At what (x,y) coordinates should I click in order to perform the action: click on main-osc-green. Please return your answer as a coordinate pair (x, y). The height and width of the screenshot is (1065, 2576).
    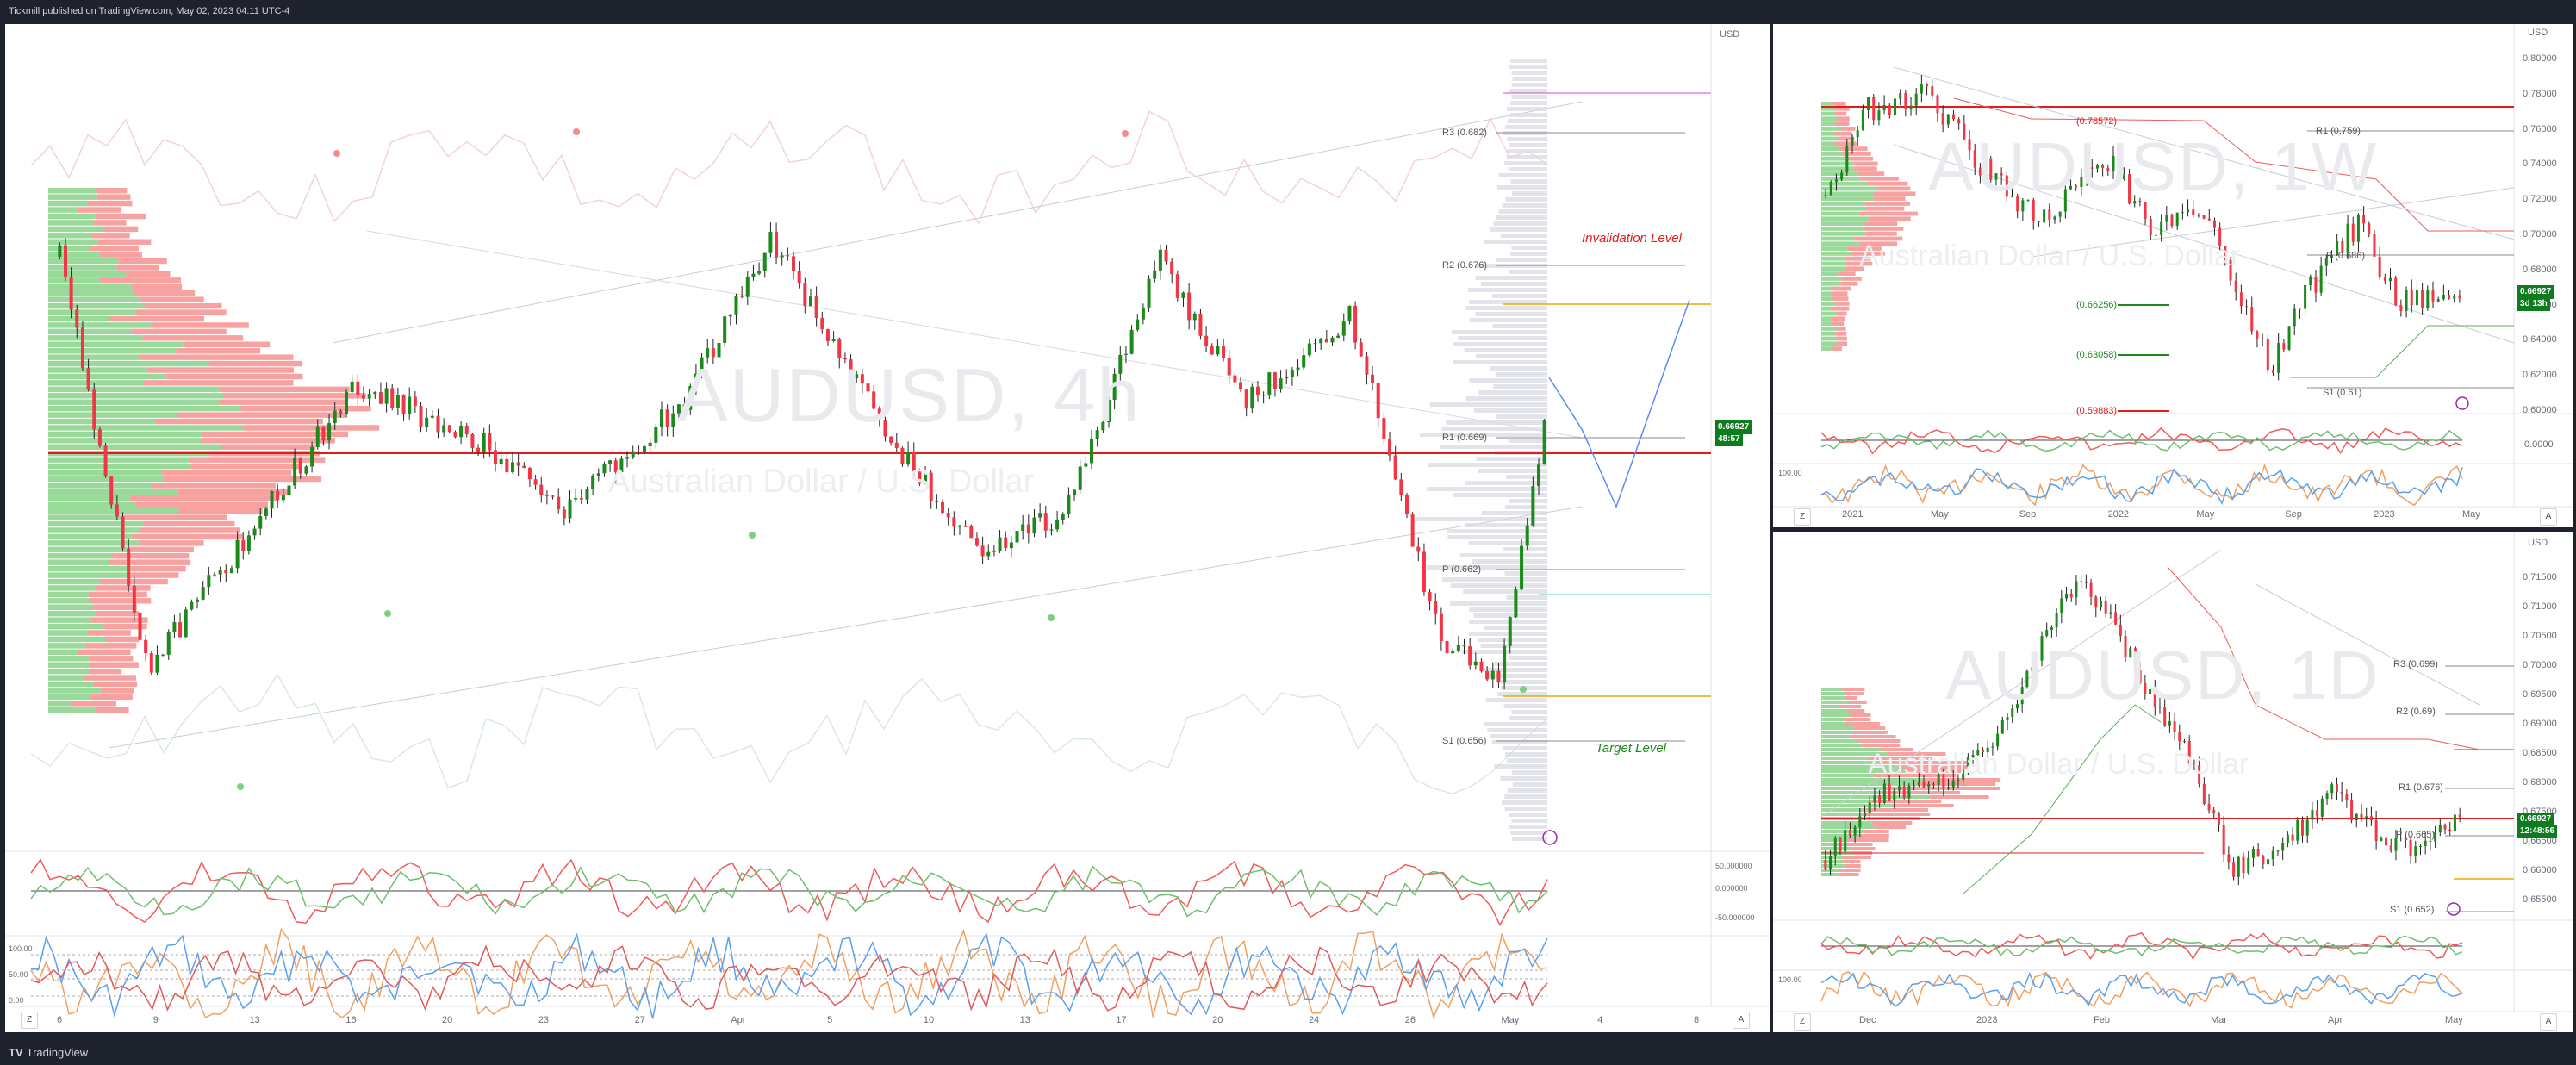
    Looking at the image, I should click on (789, 891).